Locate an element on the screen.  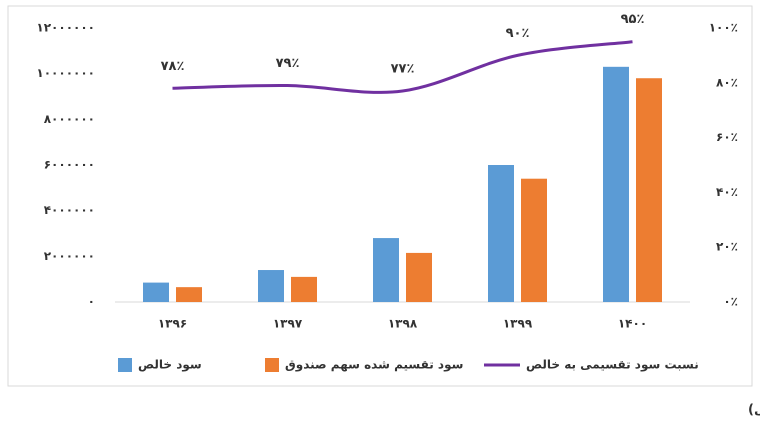
y2-tick-label: ۰٪ is located at coordinates (730, 302).